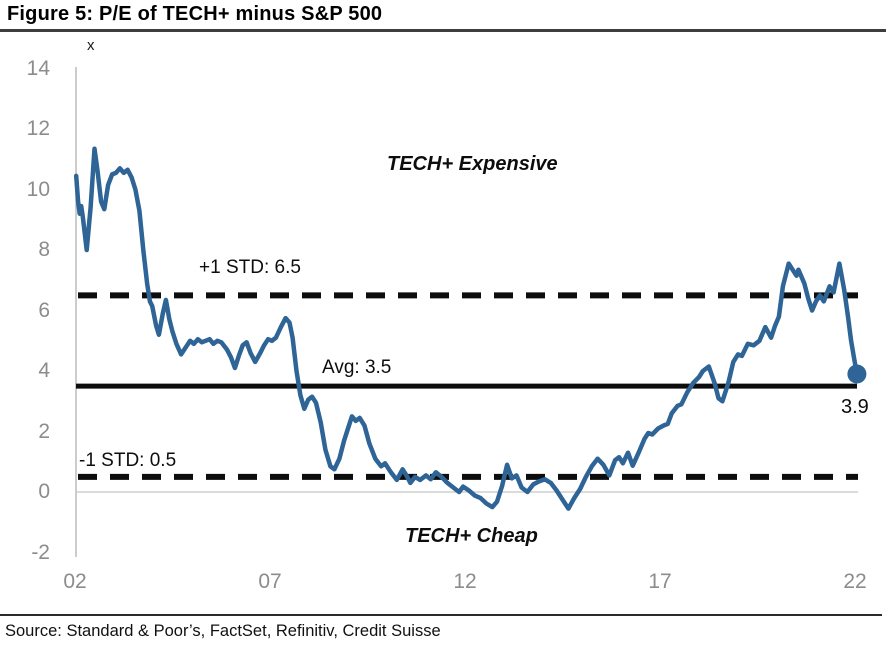  What do you see at coordinates (195, 14) in the screenshot?
I see `figure-title: Figure 5: P/E of TECH+ minus S&P 500` at bounding box center [195, 14].